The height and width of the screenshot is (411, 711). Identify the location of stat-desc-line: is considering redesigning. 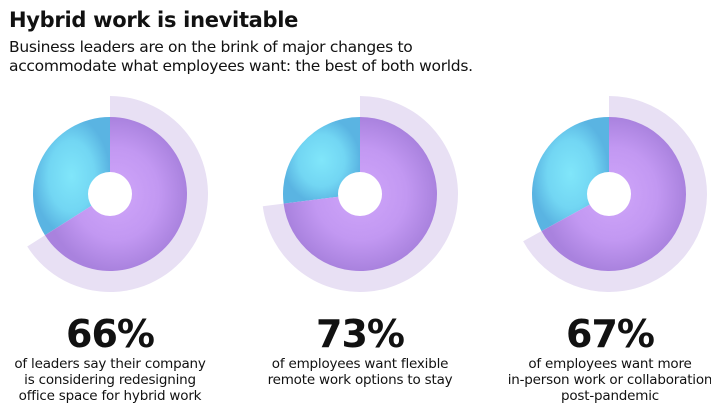
(110, 380).